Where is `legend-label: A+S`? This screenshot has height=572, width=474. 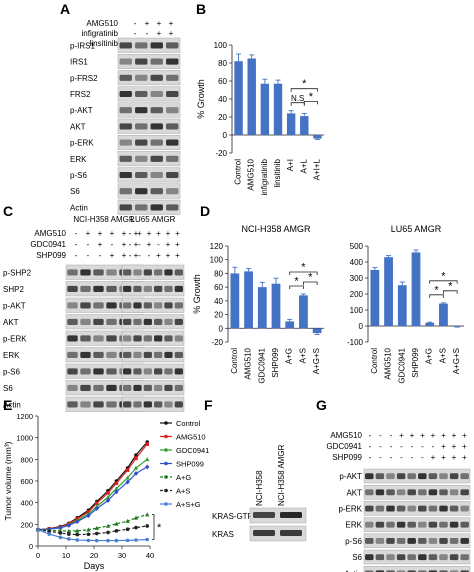
legend-label: A+S is located at coordinates (183, 491).